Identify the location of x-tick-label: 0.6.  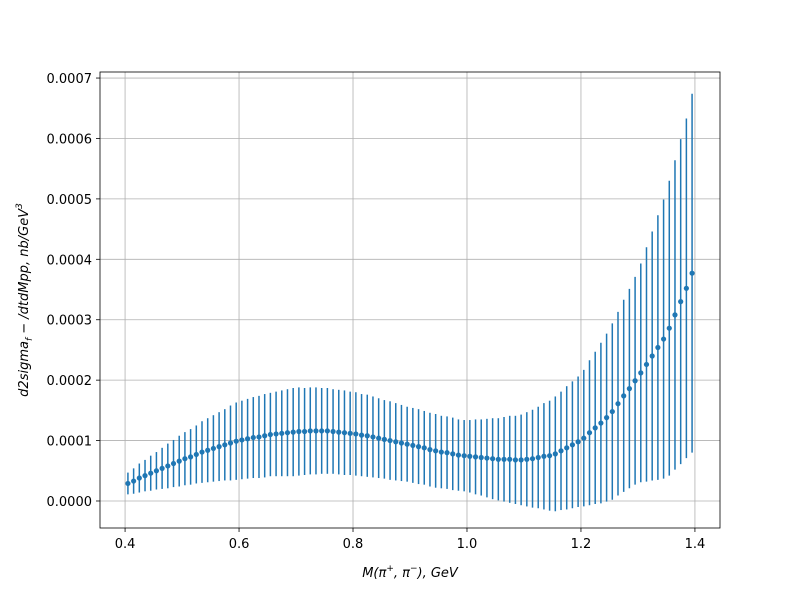
(239, 544).